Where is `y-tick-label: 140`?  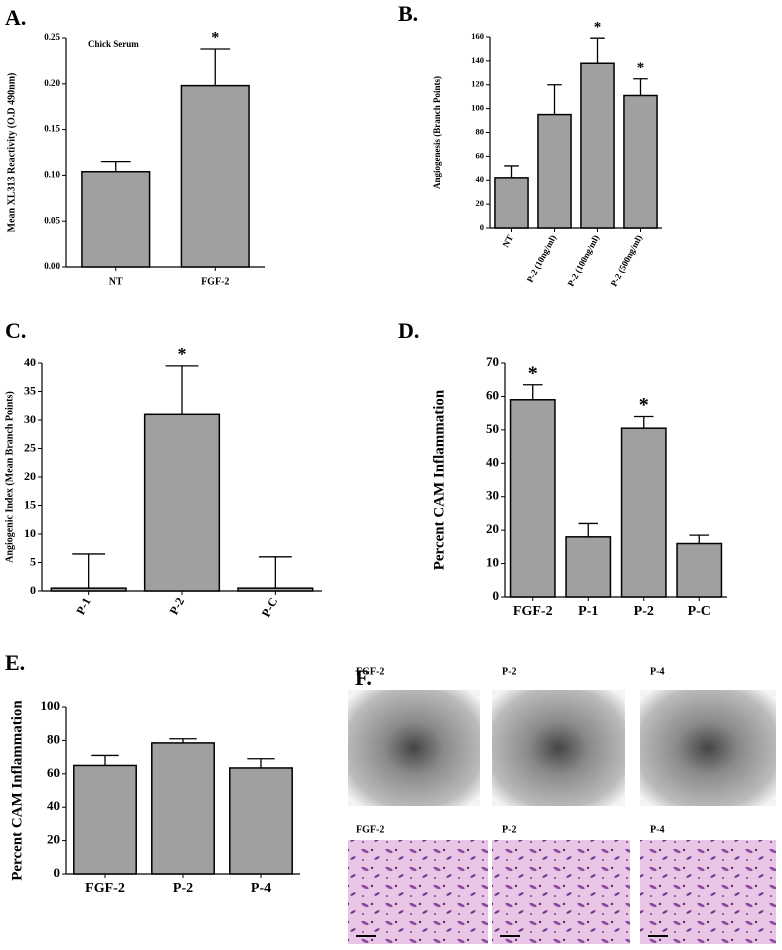
y-tick-label: 140 is located at coordinates (477, 60).